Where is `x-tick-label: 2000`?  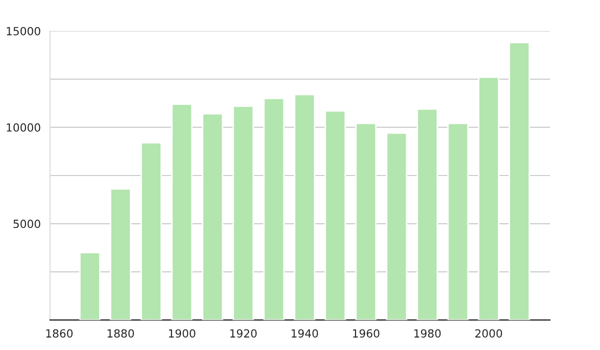 x-tick-label: 2000 is located at coordinates (488, 333).